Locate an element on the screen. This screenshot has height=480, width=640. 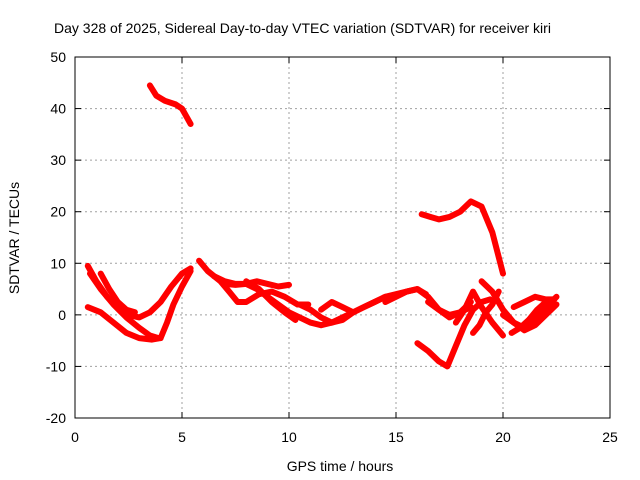
y-axis-label: SDTVAR / TECUs is located at coordinates (14, 238).